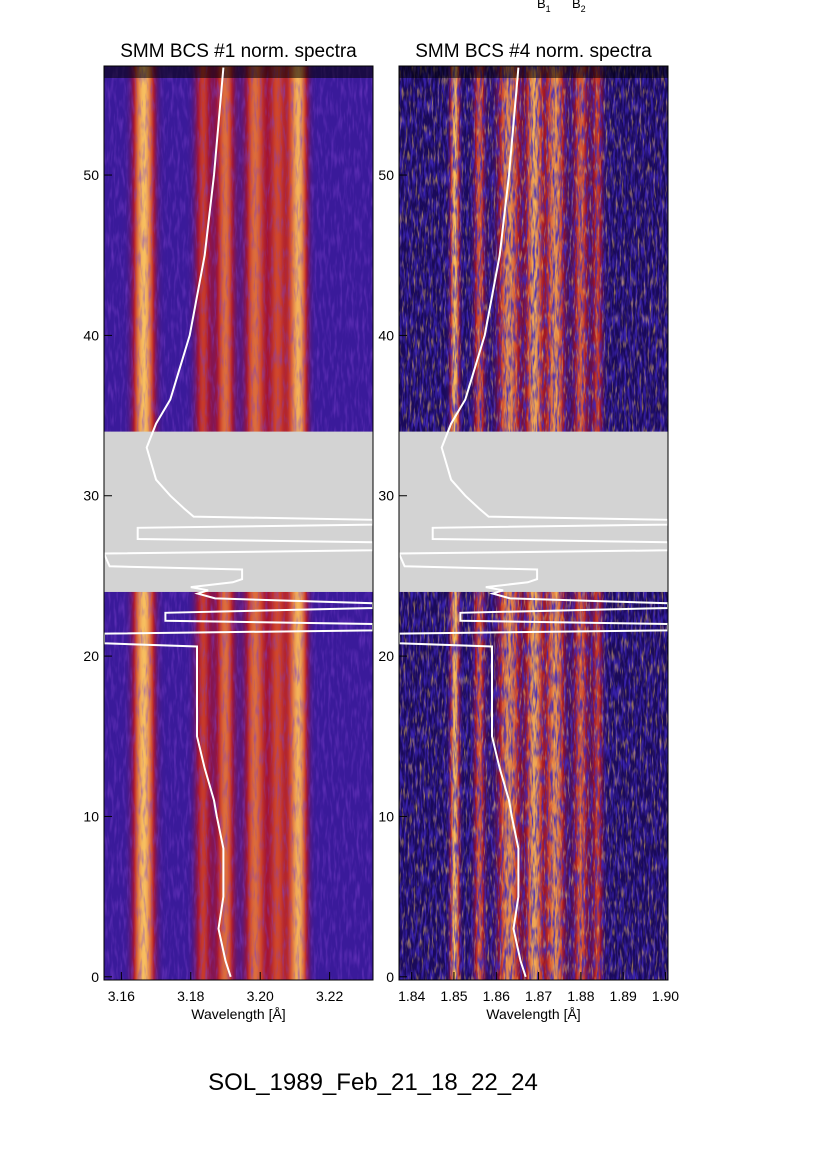  What do you see at coordinates (580, 996) in the screenshot?
I see `x-tick-label: 1.88` at bounding box center [580, 996].